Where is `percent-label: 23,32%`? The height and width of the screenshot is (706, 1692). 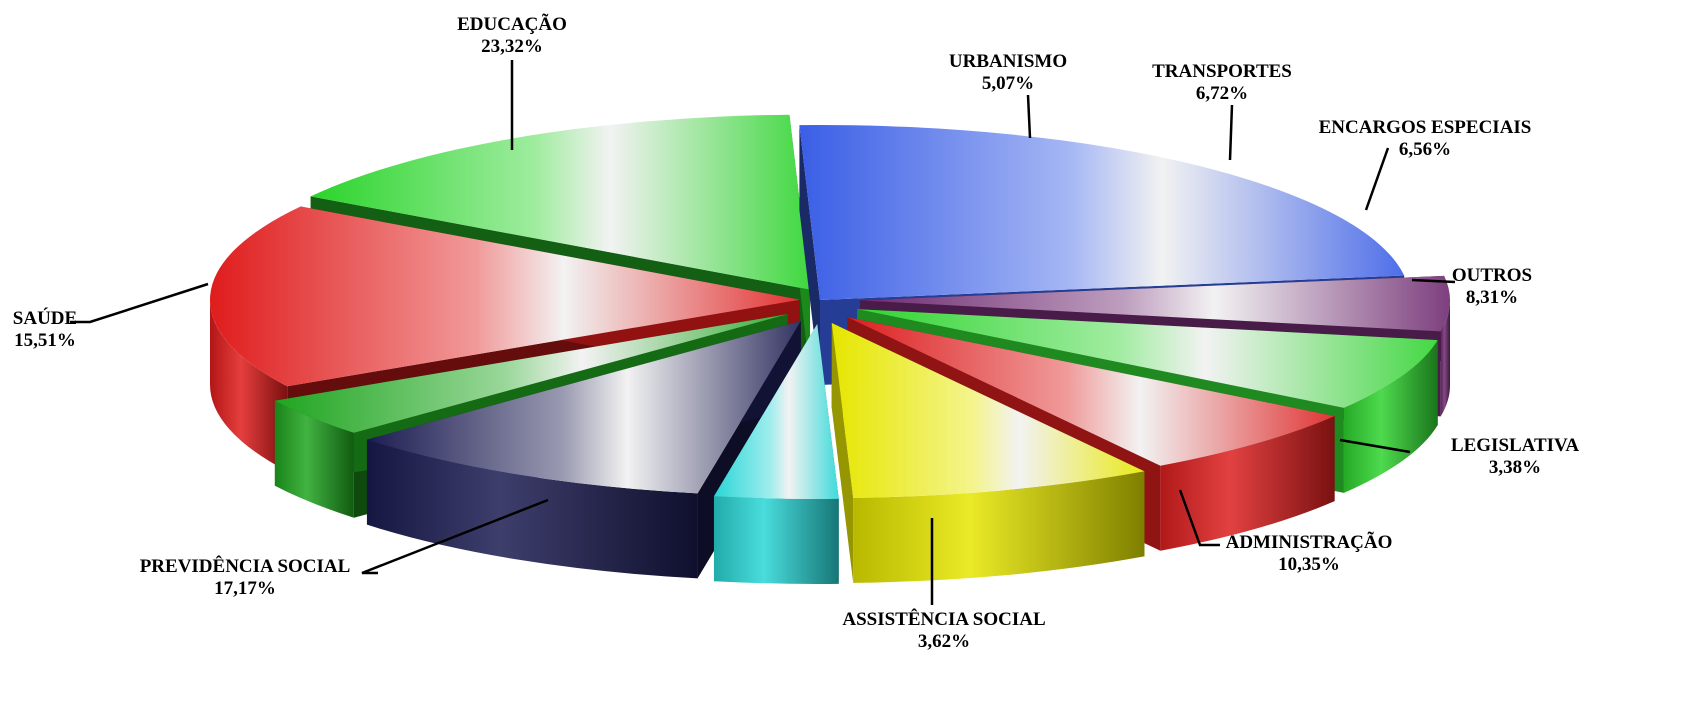 percent-label: 23,32% is located at coordinates (512, 46).